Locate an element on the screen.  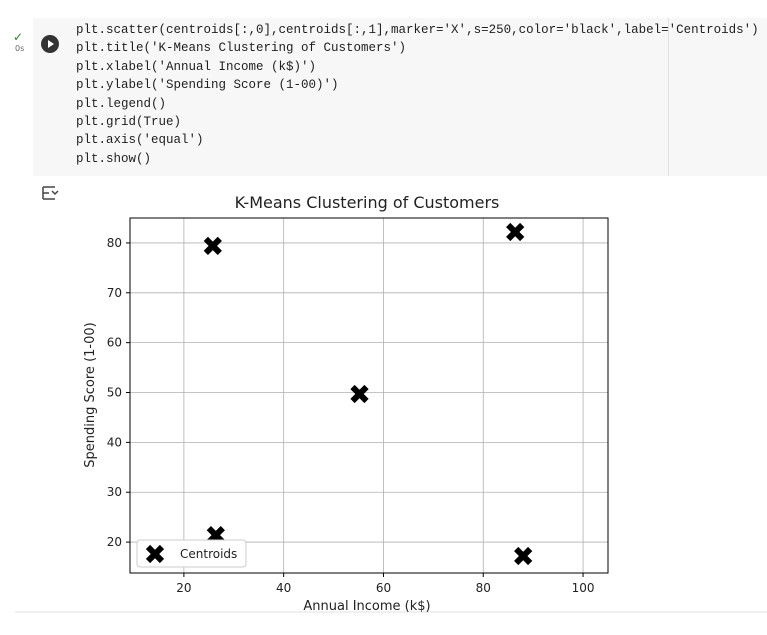
y-tick-label: 60 is located at coordinates (114, 343).